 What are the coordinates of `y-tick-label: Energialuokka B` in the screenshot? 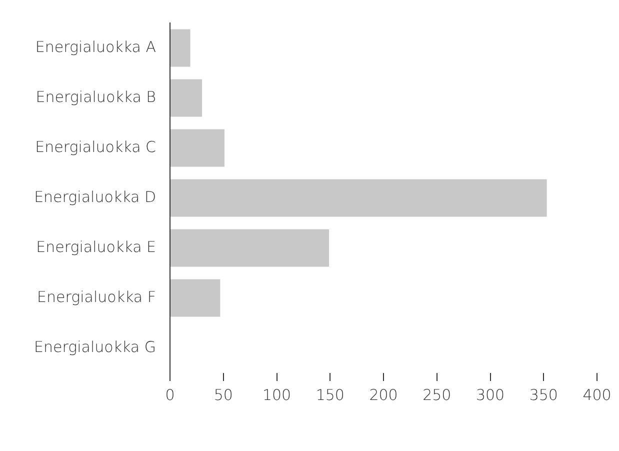 It's located at (96, 97).